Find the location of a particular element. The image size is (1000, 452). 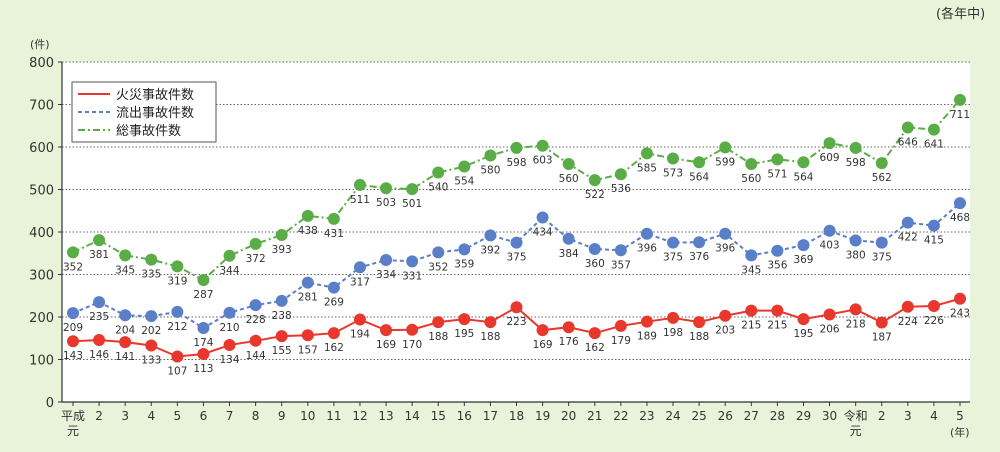

legend-label-0: 火災事故件数 is located at coordinates (155, 95).